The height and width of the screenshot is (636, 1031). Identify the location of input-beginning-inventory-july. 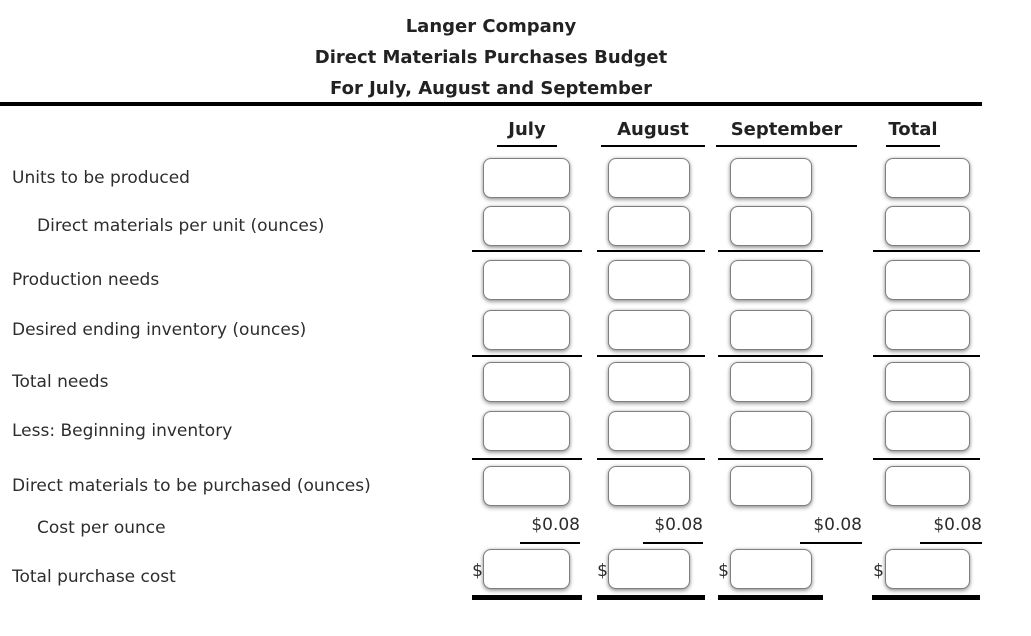
(526, 431).